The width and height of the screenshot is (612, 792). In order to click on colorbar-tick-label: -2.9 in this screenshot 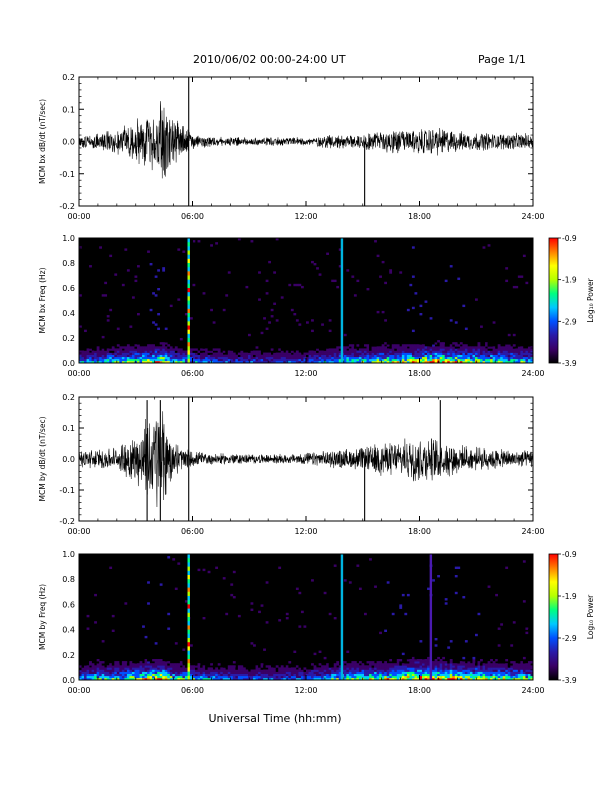, I will do `click(569, 638)`.